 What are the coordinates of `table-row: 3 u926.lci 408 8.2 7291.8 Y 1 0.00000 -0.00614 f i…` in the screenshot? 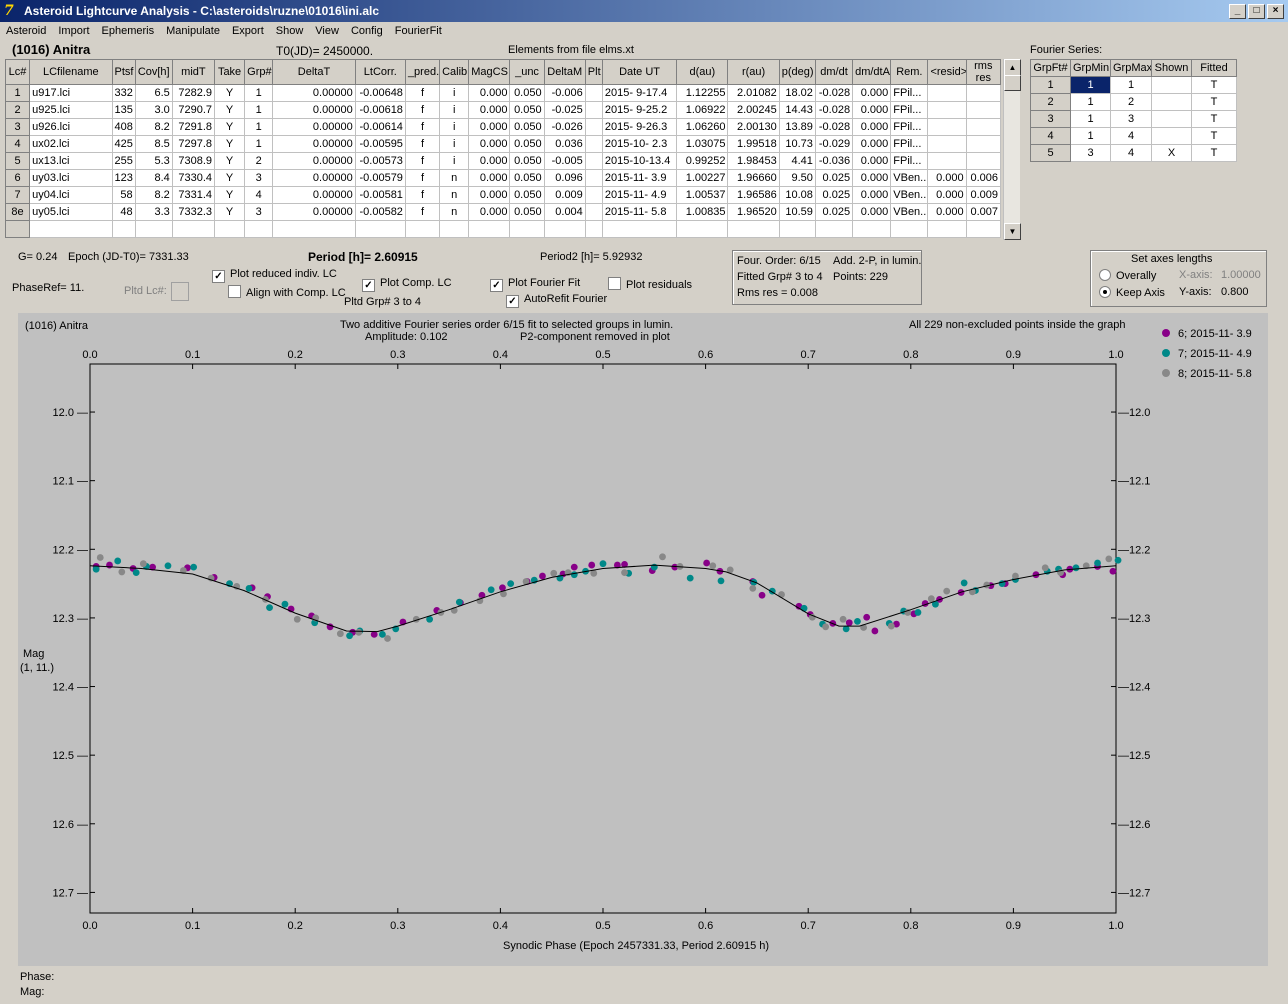 It's located at (503, 127).